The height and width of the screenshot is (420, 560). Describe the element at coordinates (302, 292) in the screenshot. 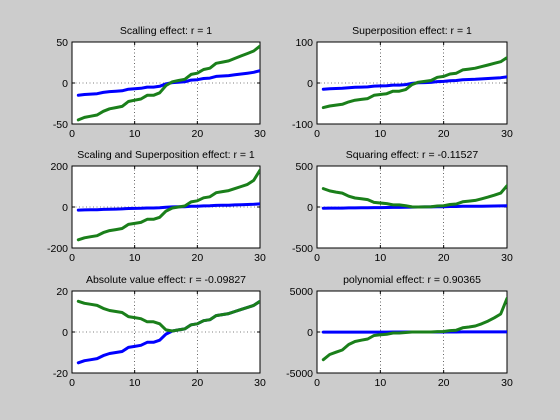

I see `y-tick-label: 5000` at that location.